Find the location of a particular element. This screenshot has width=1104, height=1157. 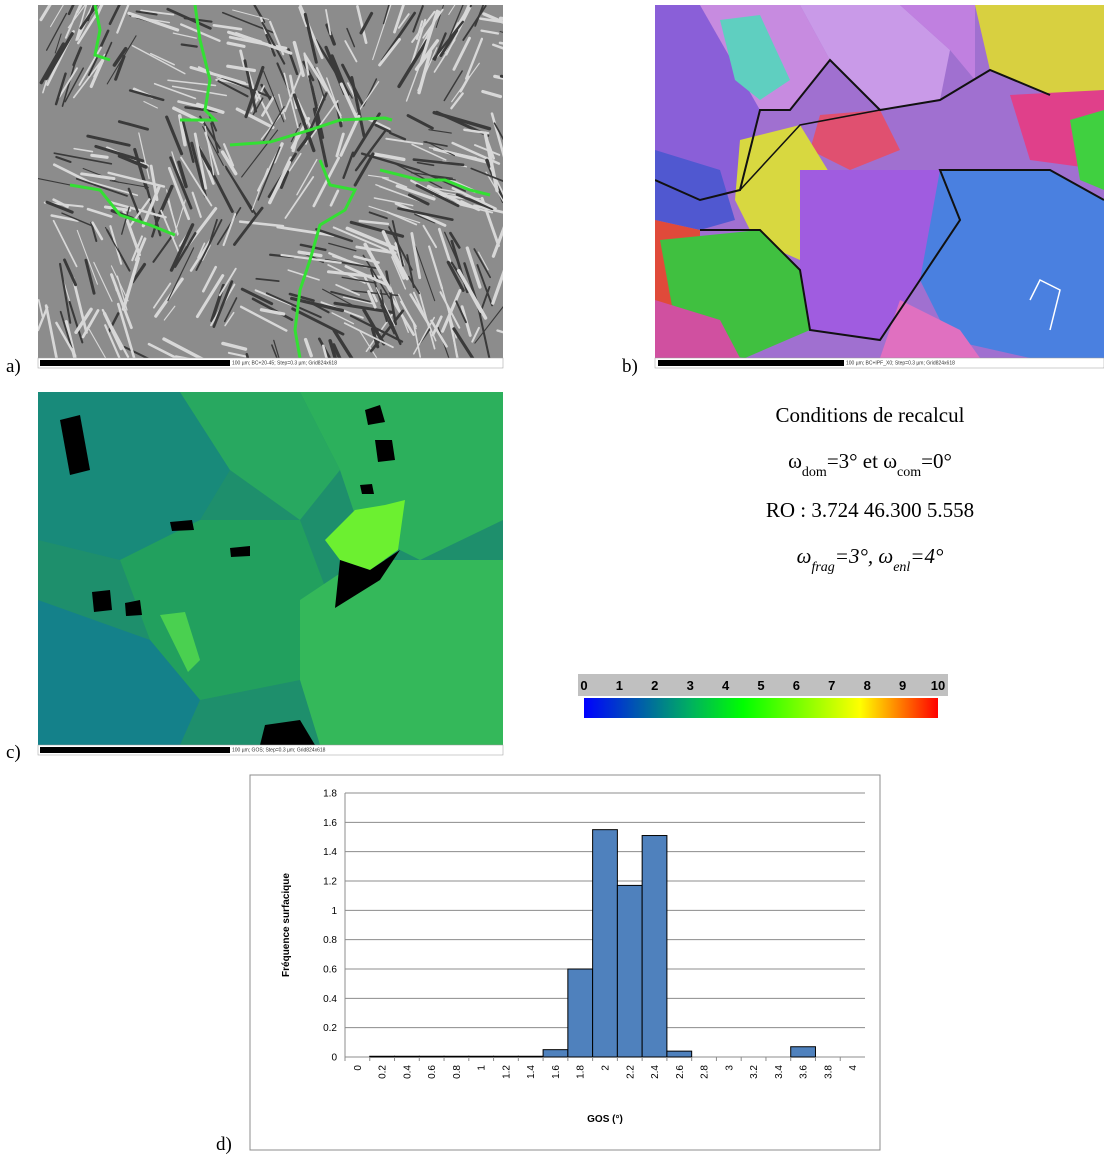

boundary is located at coordinates (122, 210).